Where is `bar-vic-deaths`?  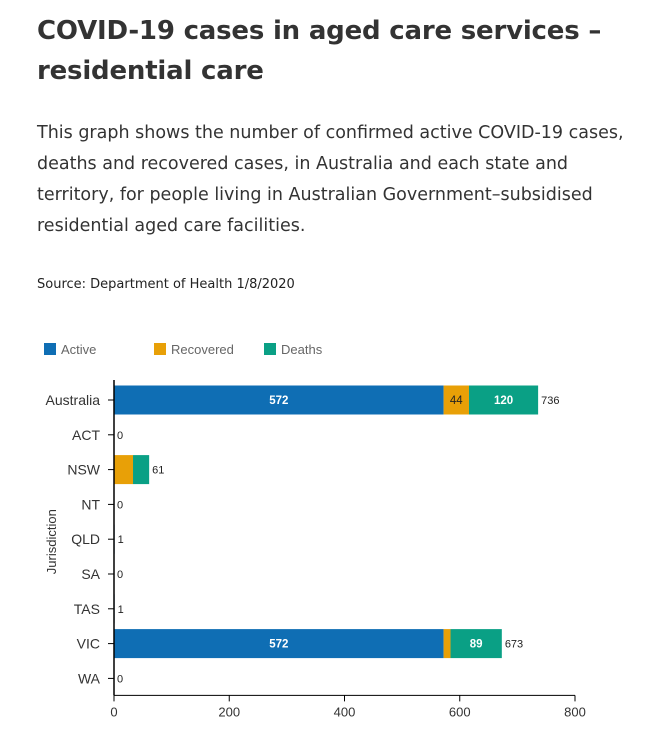
bar-vic-deaths is located at coordinates (476, 644).